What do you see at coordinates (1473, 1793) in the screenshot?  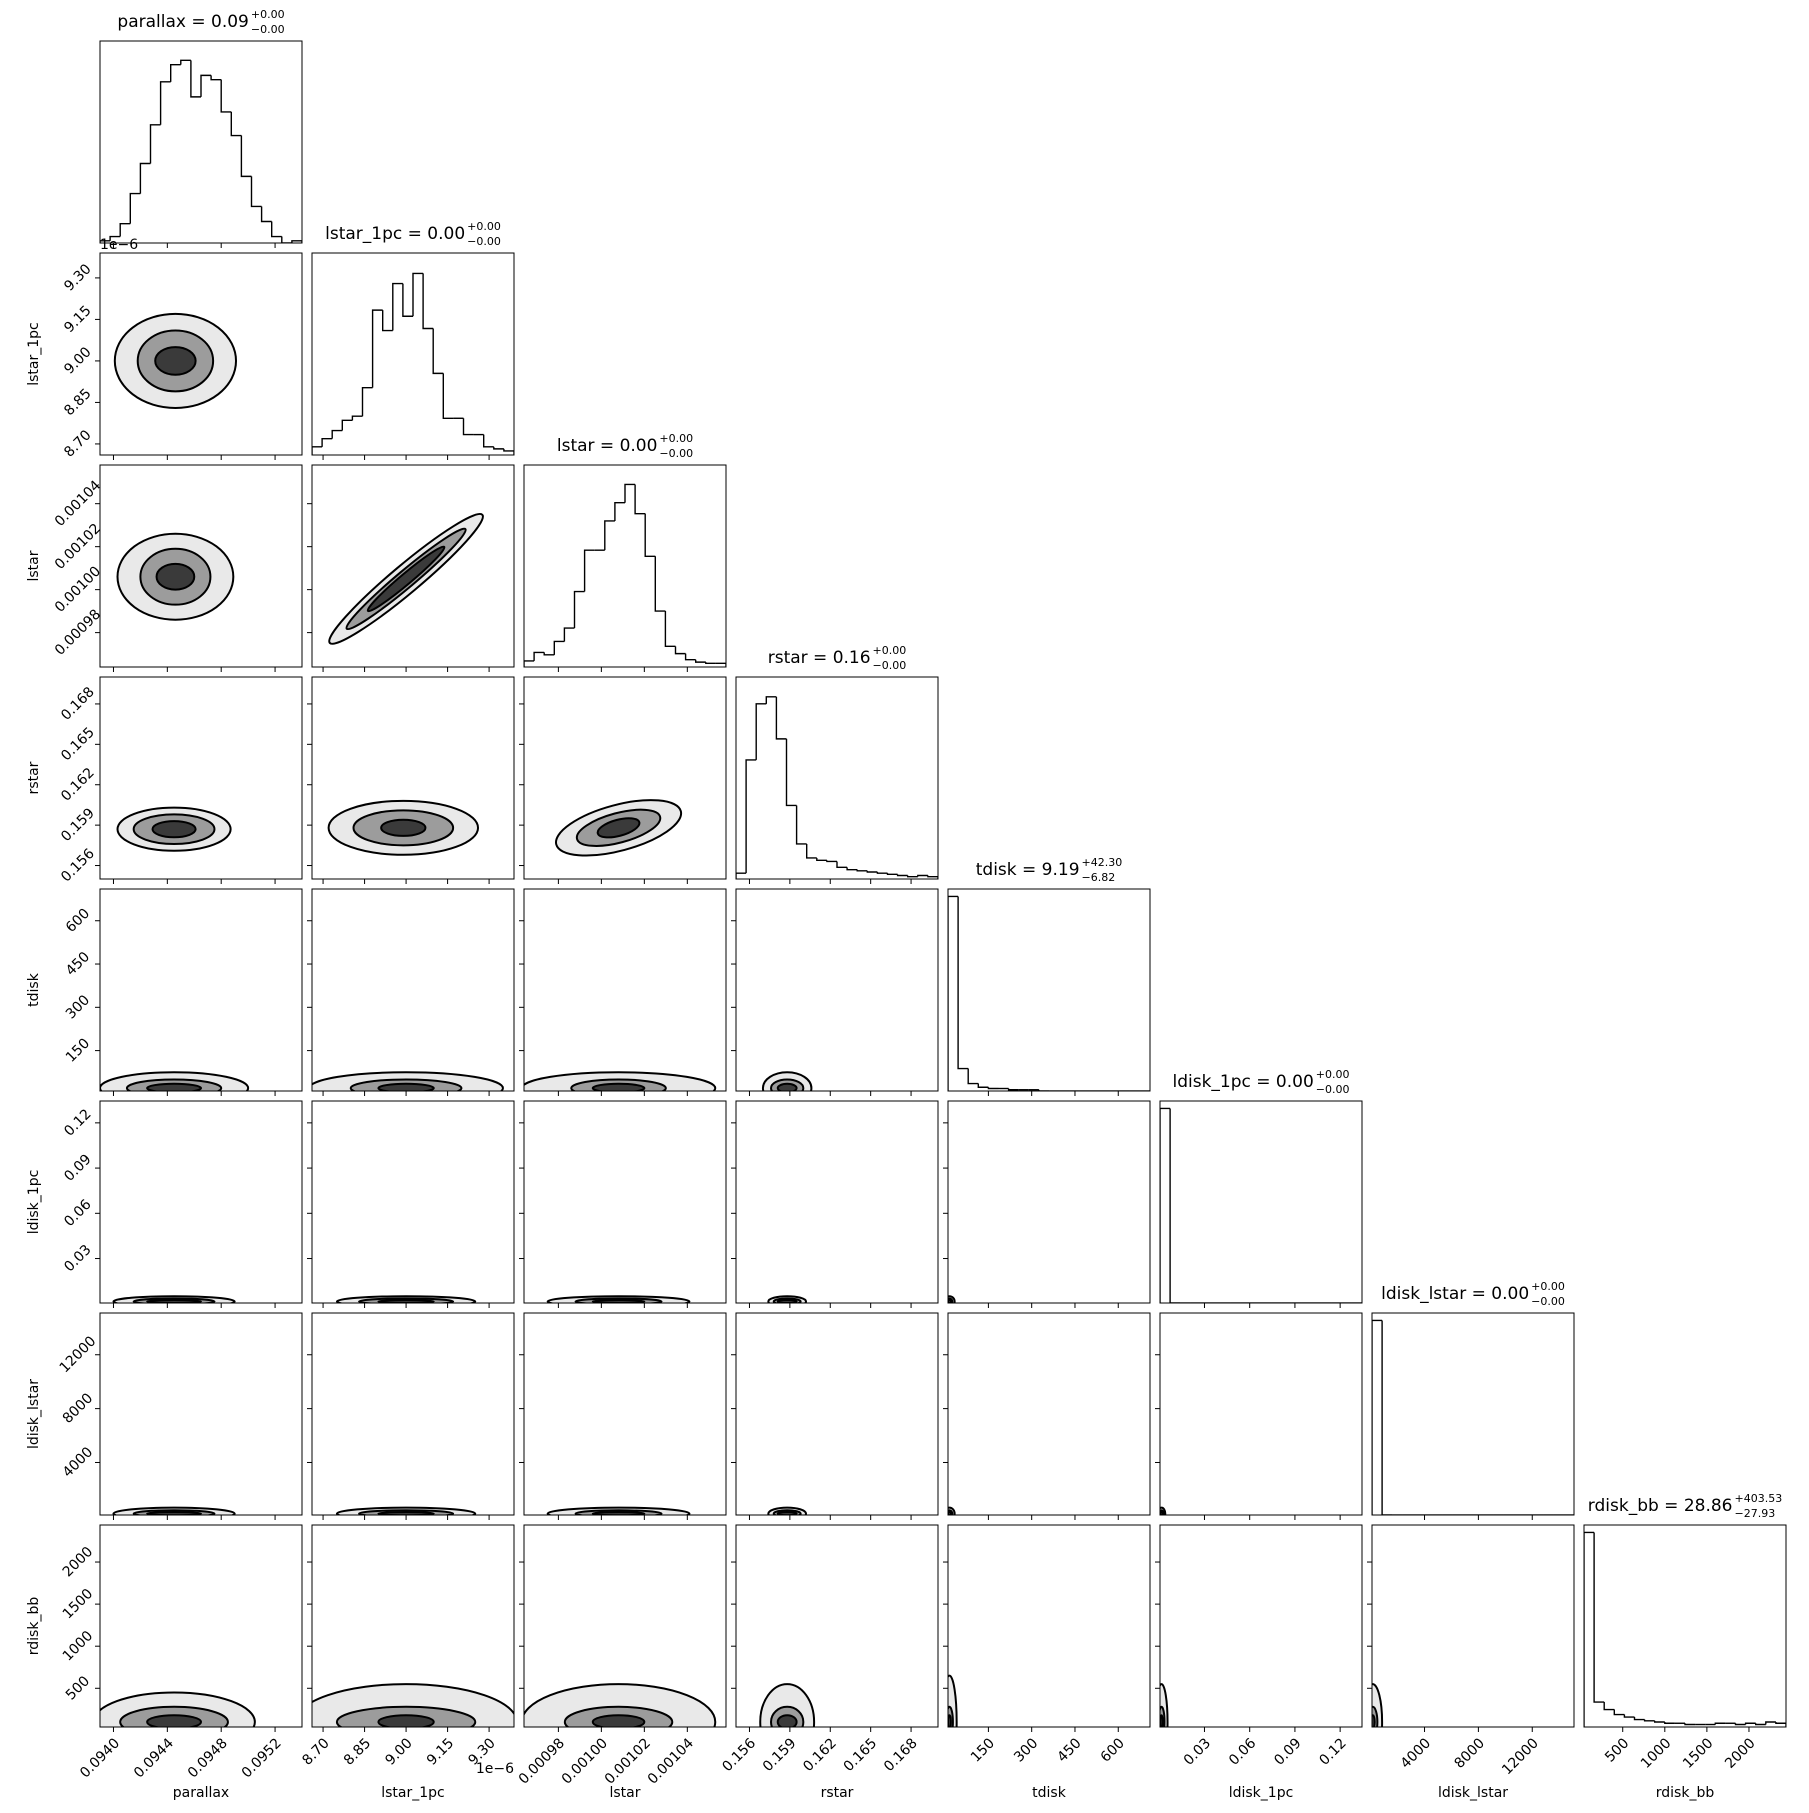 I see `x-axis-label: ldisk_lstar` at bounding box center [1473, 1793].